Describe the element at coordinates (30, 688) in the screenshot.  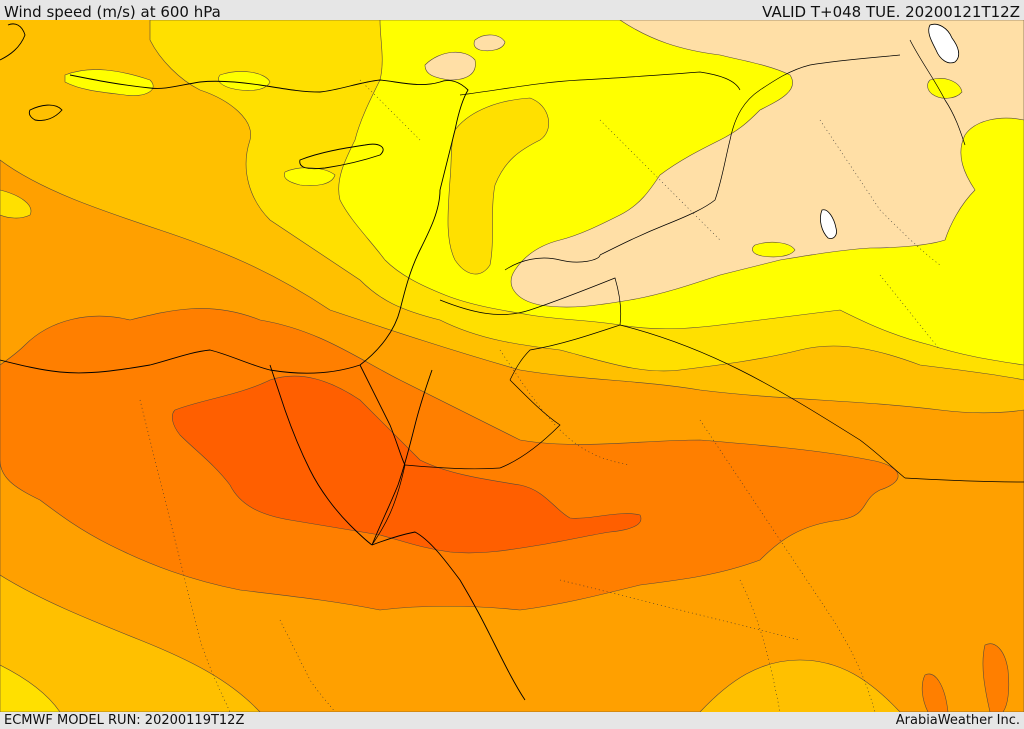
I see `field-low-southwest` at that location.